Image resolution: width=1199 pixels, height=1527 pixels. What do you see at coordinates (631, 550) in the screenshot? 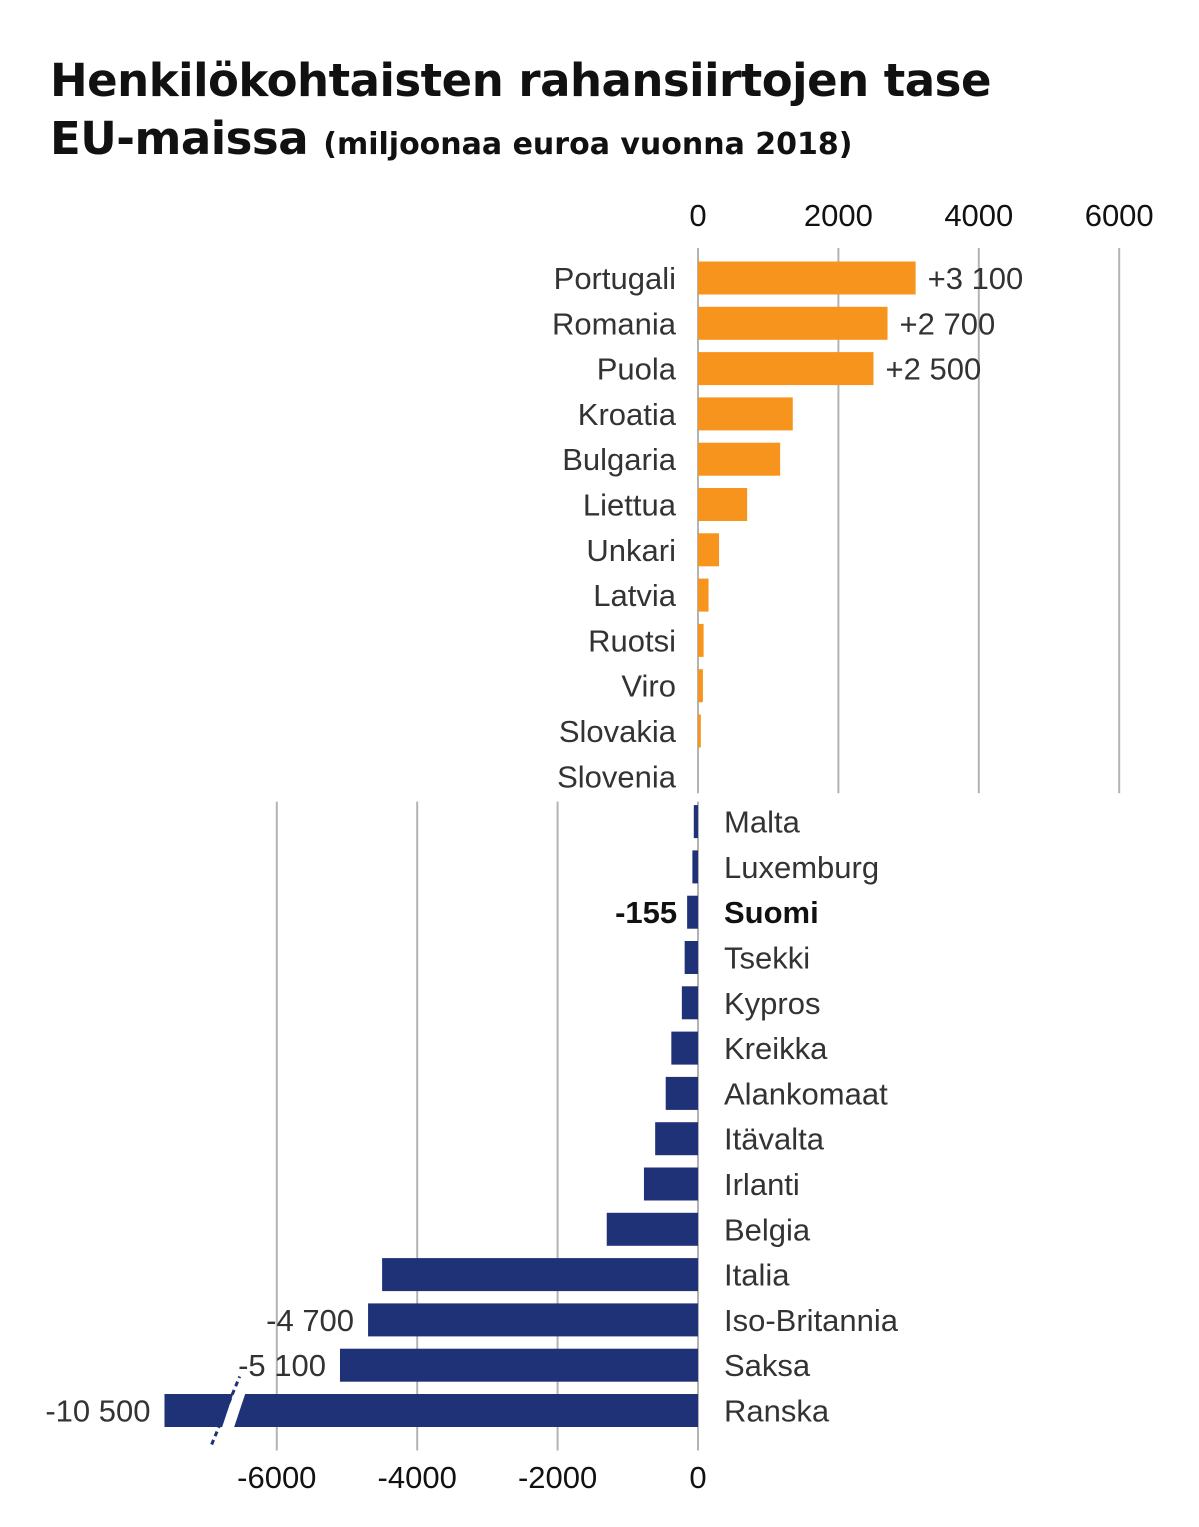
I see `category-label-unkari: Unkari` at bounding box center [631, 550].